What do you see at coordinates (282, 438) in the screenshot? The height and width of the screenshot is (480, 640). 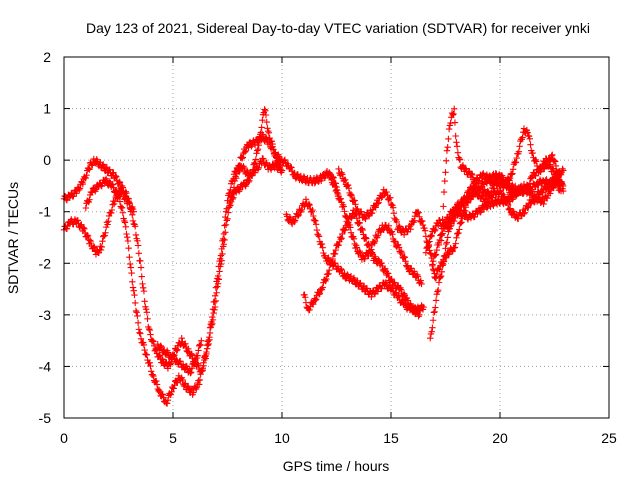 I see `x-tick-label: 10` at bounding box center [282, 438].